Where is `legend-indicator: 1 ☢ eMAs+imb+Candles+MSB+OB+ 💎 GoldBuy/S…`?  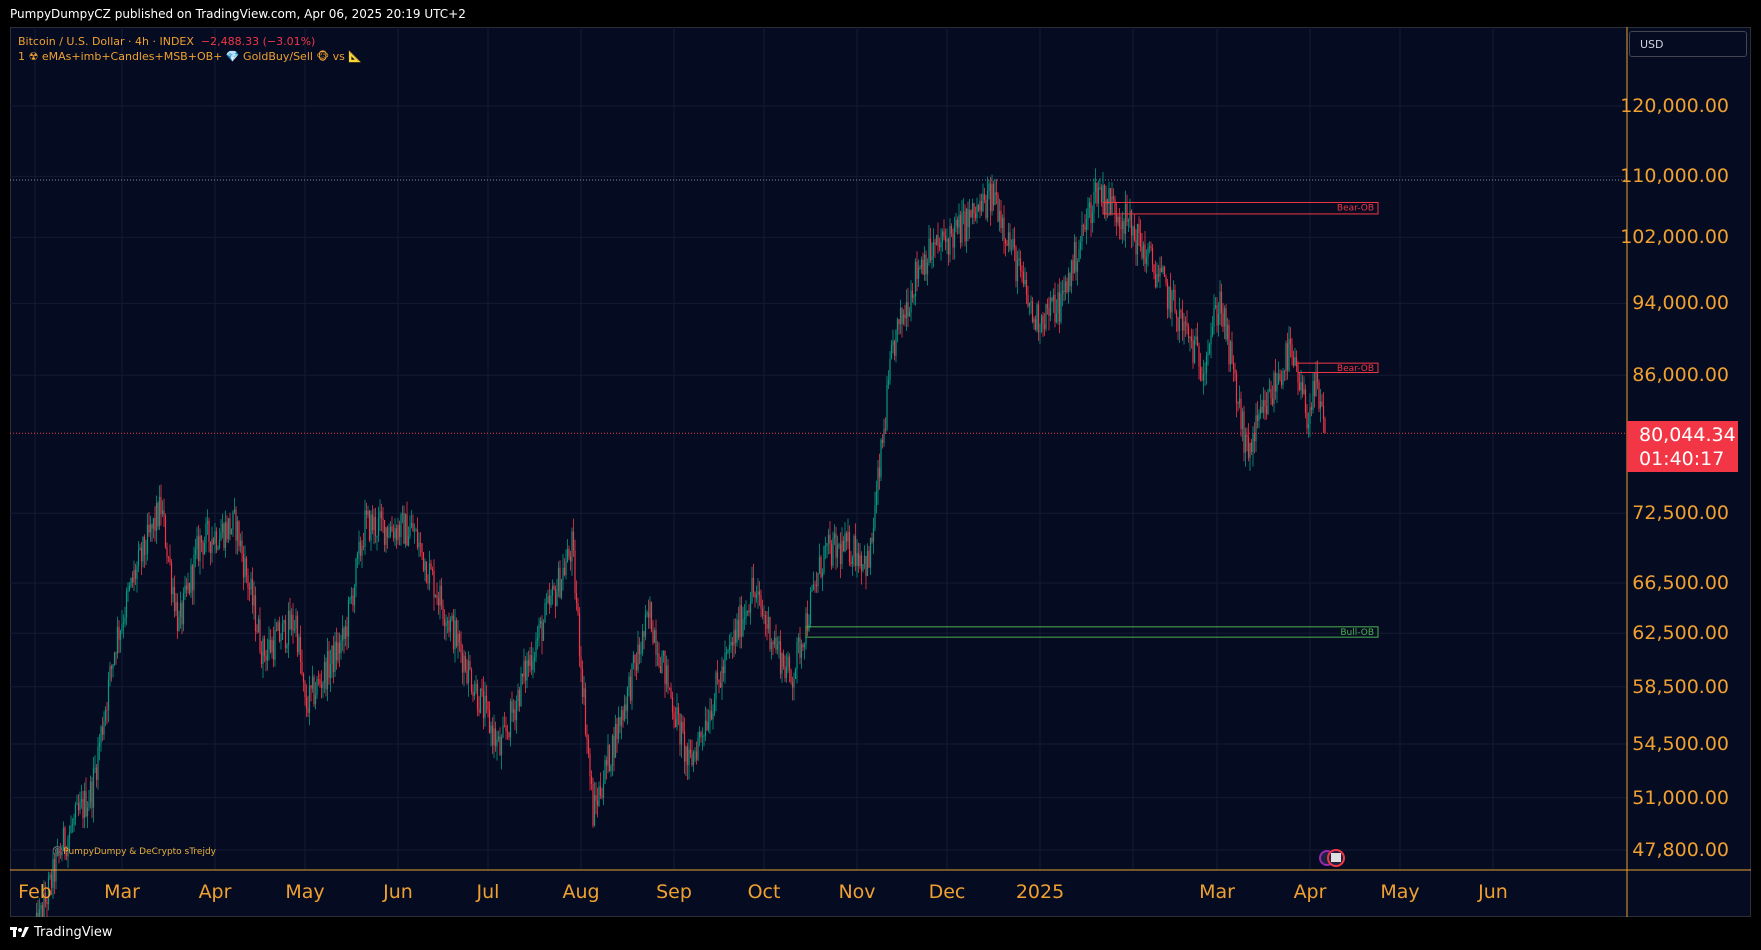
legend-indicator: 1 ☢ eMAs+imb+Candles+MSB+OB+ 💎 GoldBuy/S… is located at coordinates (190, 56).